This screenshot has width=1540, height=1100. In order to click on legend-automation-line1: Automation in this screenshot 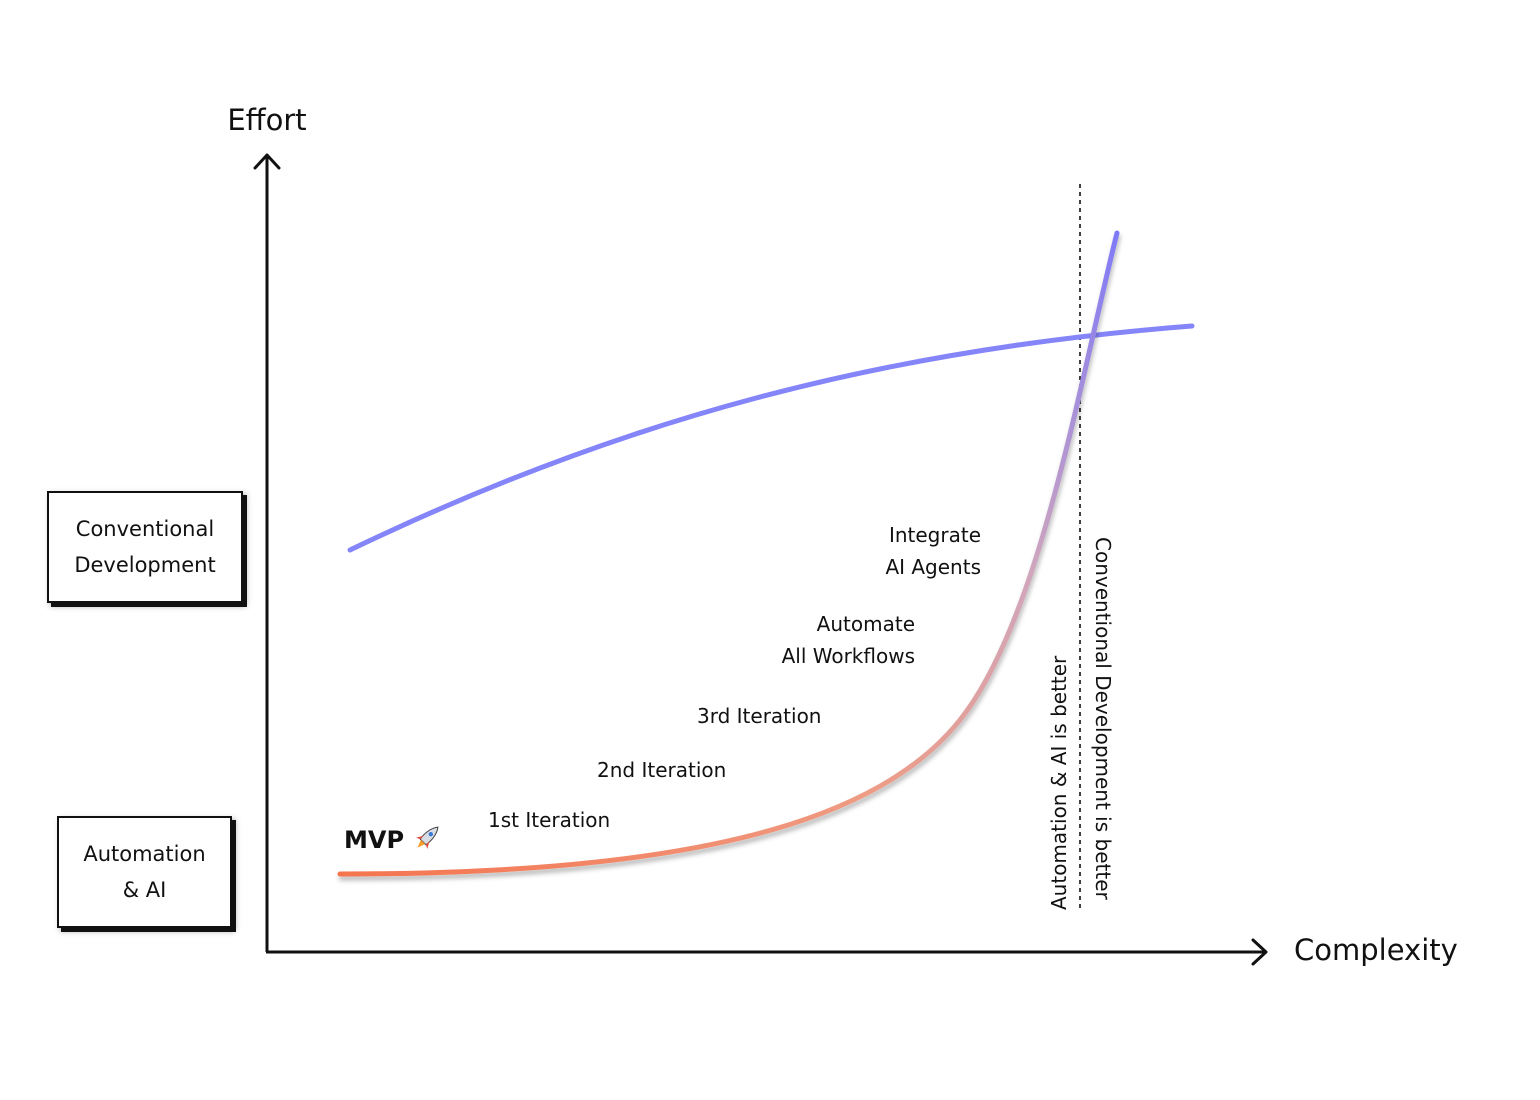, I will do `click(144, 854)`.